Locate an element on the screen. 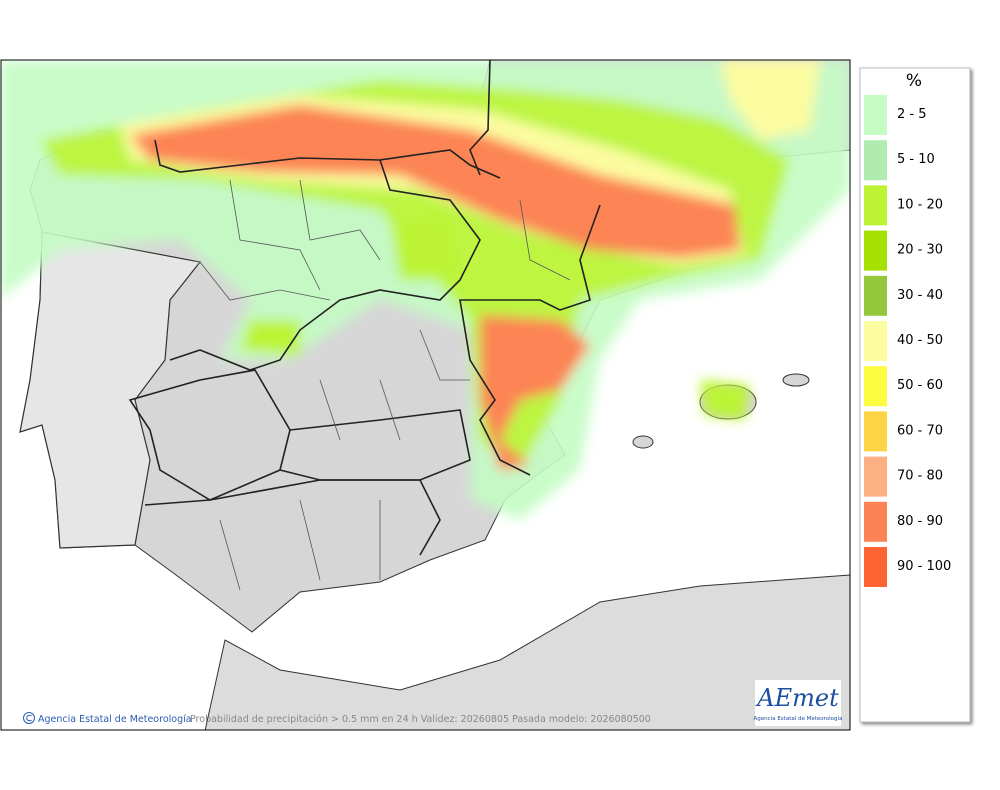 Image resolution: width=1000 pixels, height=790 pixels. legend-label: 80 - 90 is located at coordinates (920, 521).